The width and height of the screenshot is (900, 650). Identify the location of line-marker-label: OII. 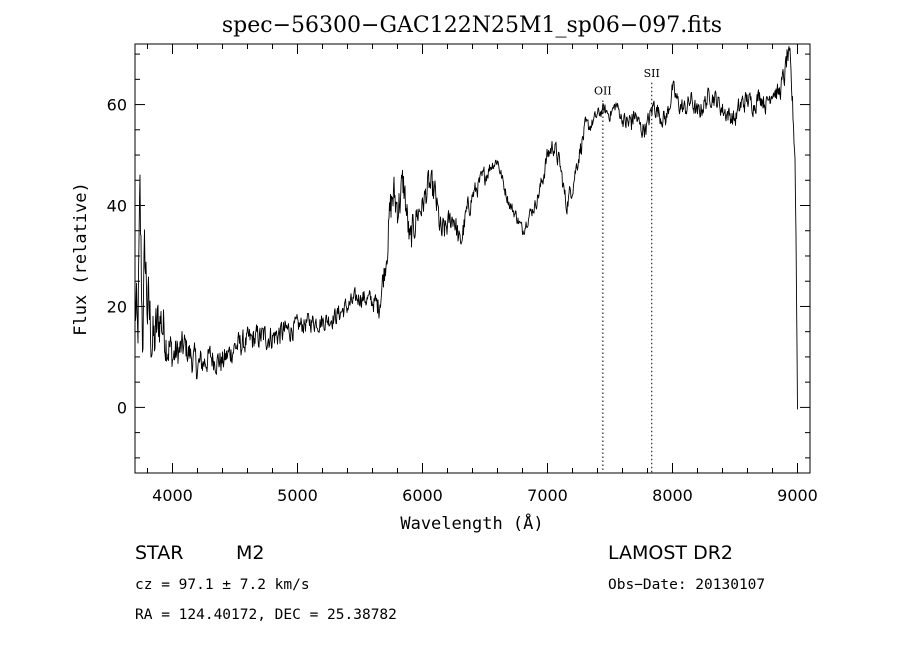
(603, 90).